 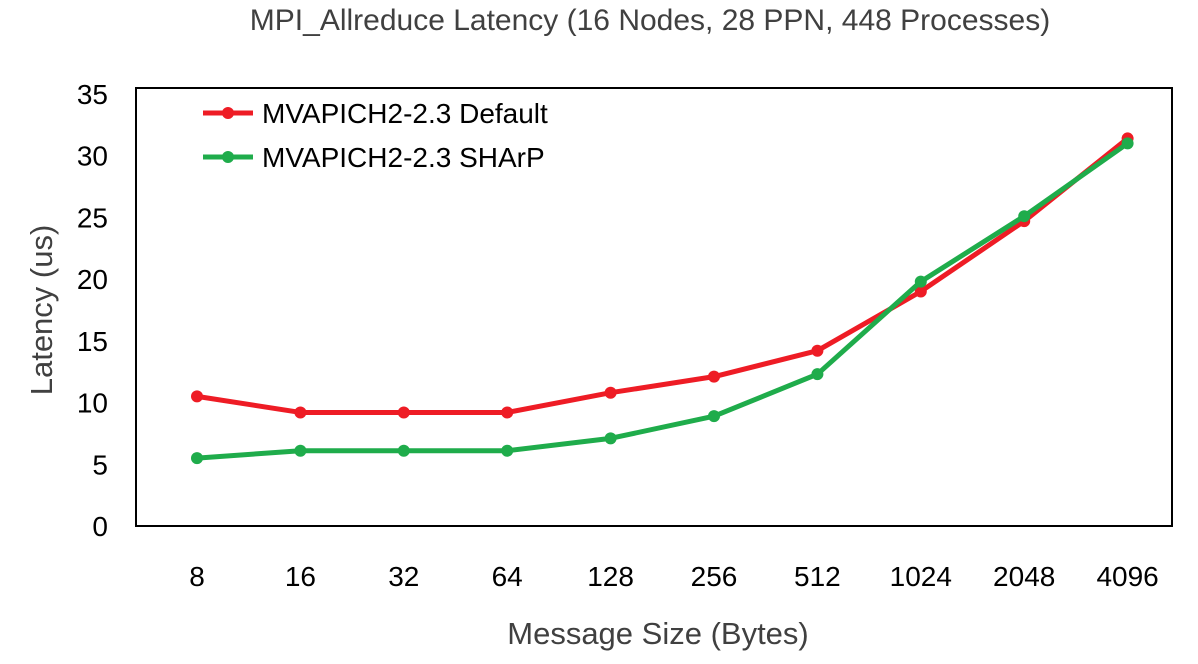 I want to click on y-tick-label: 15, so click(x=92, y=341).